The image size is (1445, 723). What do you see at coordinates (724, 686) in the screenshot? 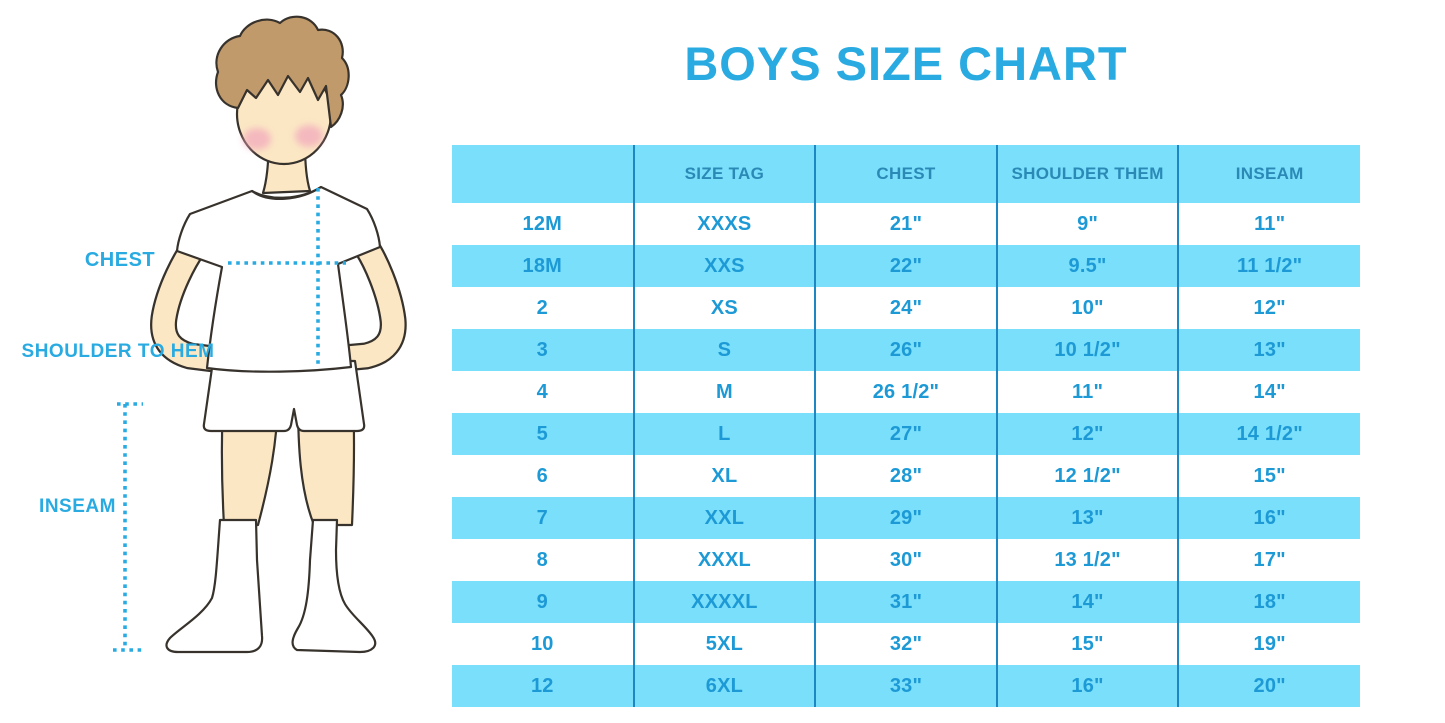
I see `table-cell: 6XL` at bounding box center [724, 686].